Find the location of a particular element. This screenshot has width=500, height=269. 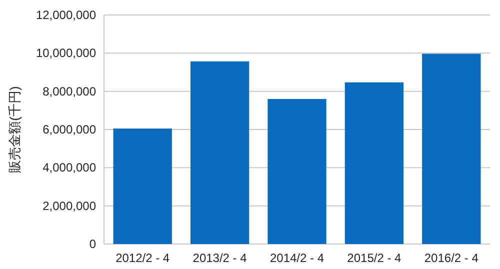

x-tick-label: 2015/2 - 4 is located at coordinates (374, 258).